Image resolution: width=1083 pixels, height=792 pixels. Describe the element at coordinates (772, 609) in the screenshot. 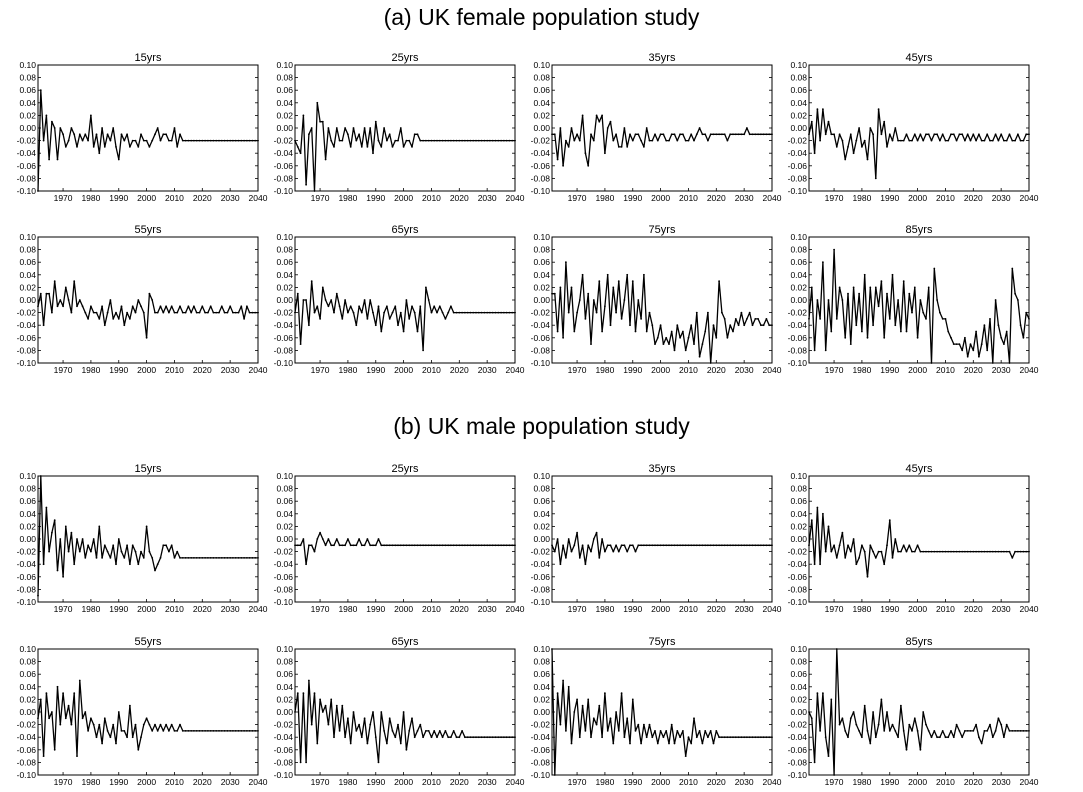

I see `x-tick-label: 2040` at that location.